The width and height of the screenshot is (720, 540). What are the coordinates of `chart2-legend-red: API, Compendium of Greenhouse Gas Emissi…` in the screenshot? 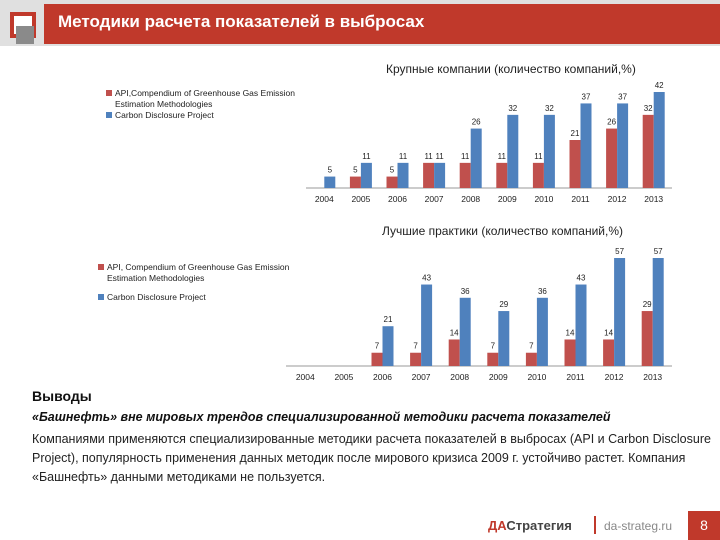 It's located at (203, 273).